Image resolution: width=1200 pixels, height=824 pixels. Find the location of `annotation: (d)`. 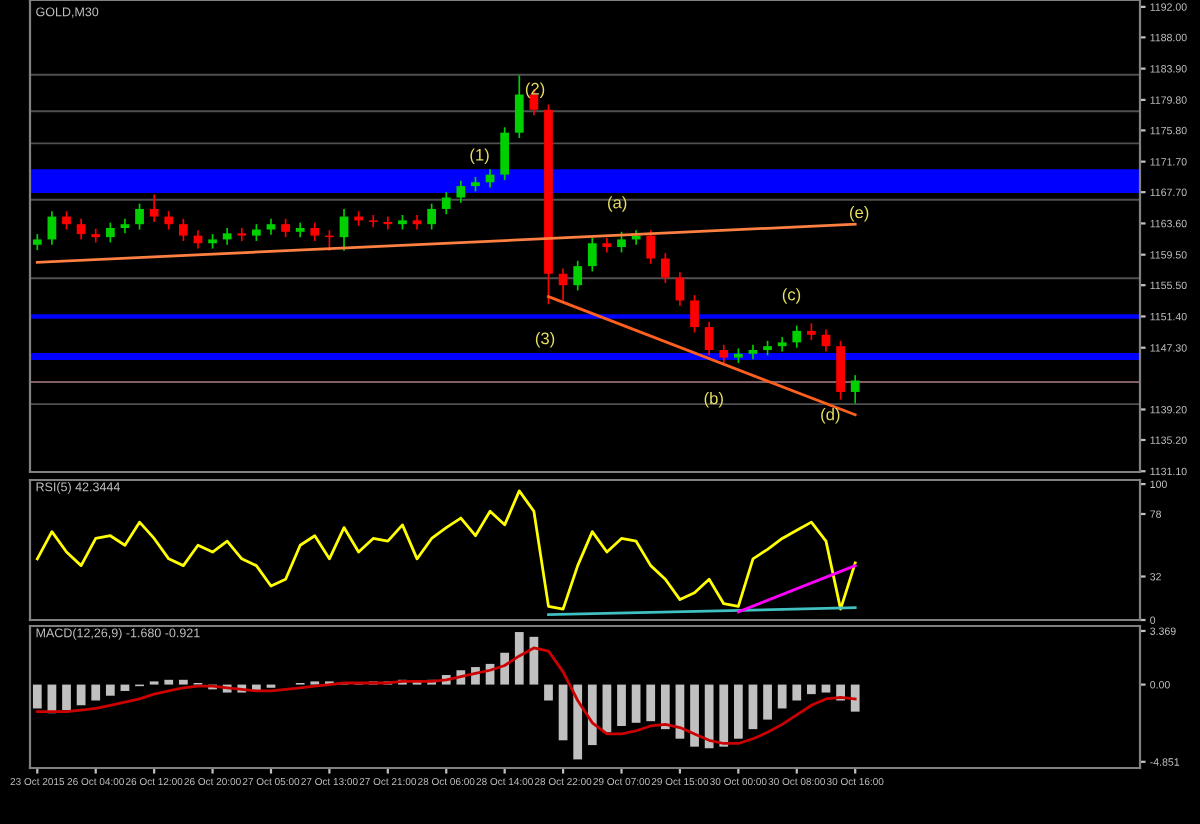

annotation: (d) is located at coordinates (830, 416).